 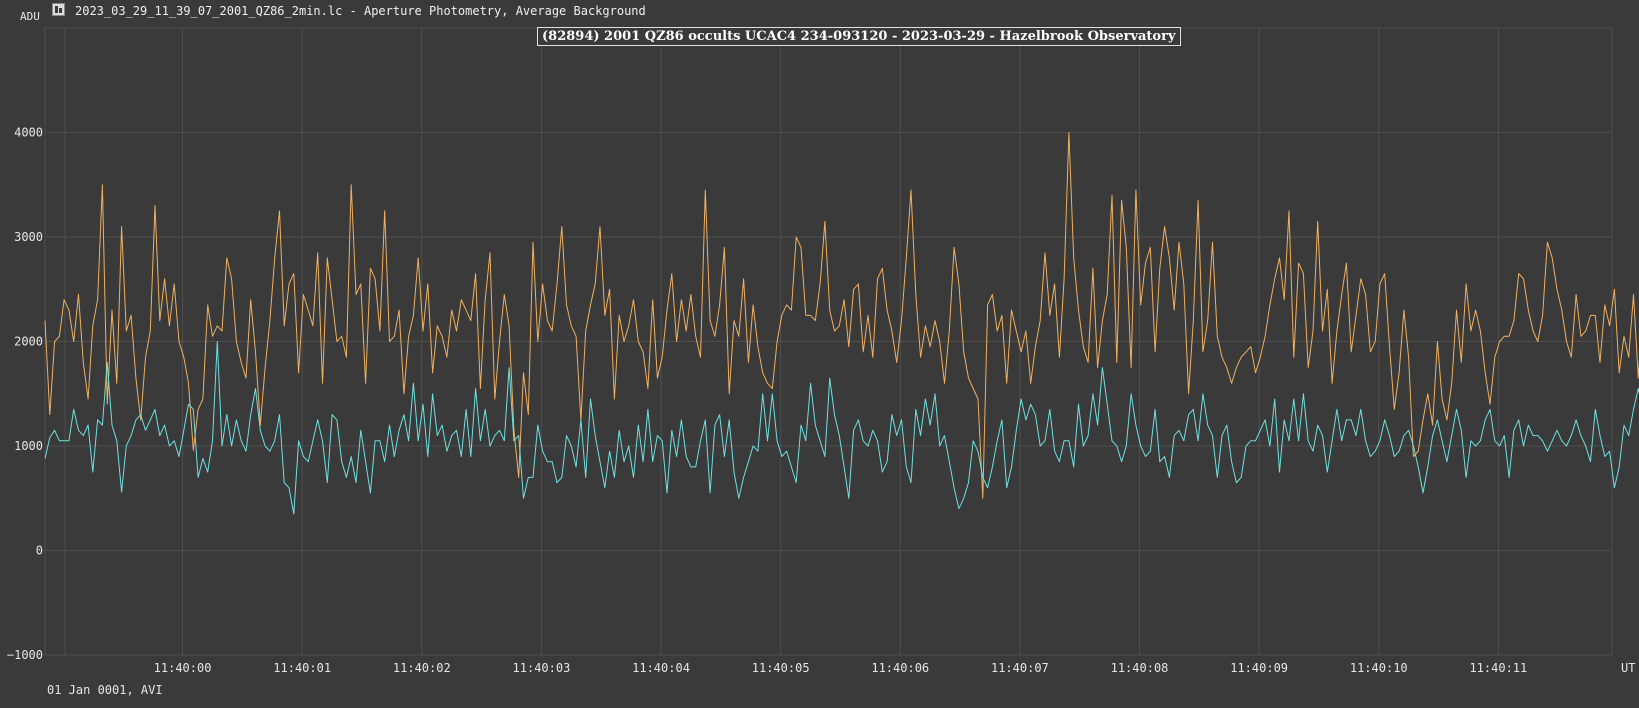 I want to click on x-axis-label: UT, so click(x=1628, y=668).